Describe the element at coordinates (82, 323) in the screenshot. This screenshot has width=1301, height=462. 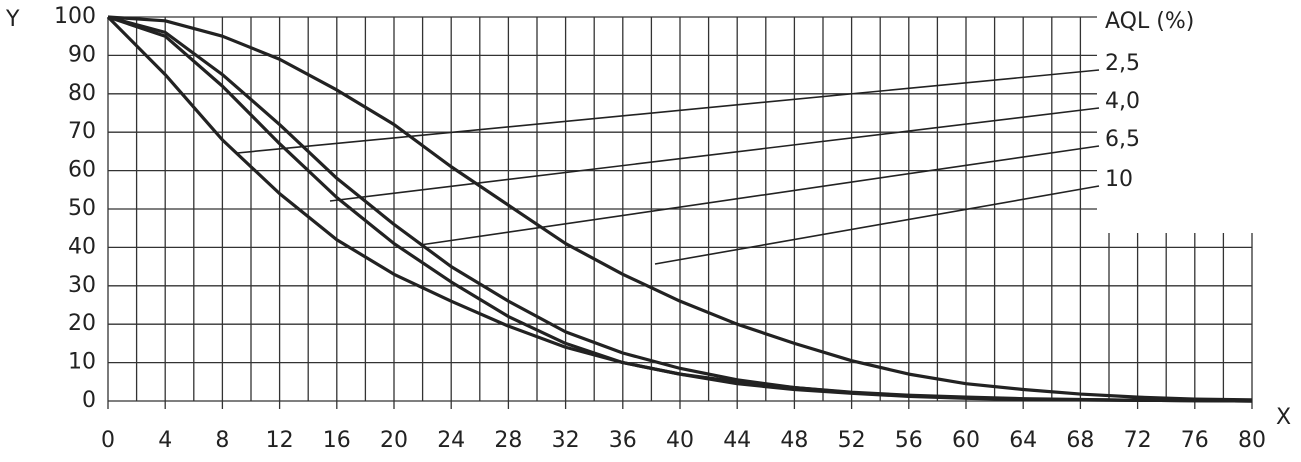
I see `y-tick-label: 20` at that location.